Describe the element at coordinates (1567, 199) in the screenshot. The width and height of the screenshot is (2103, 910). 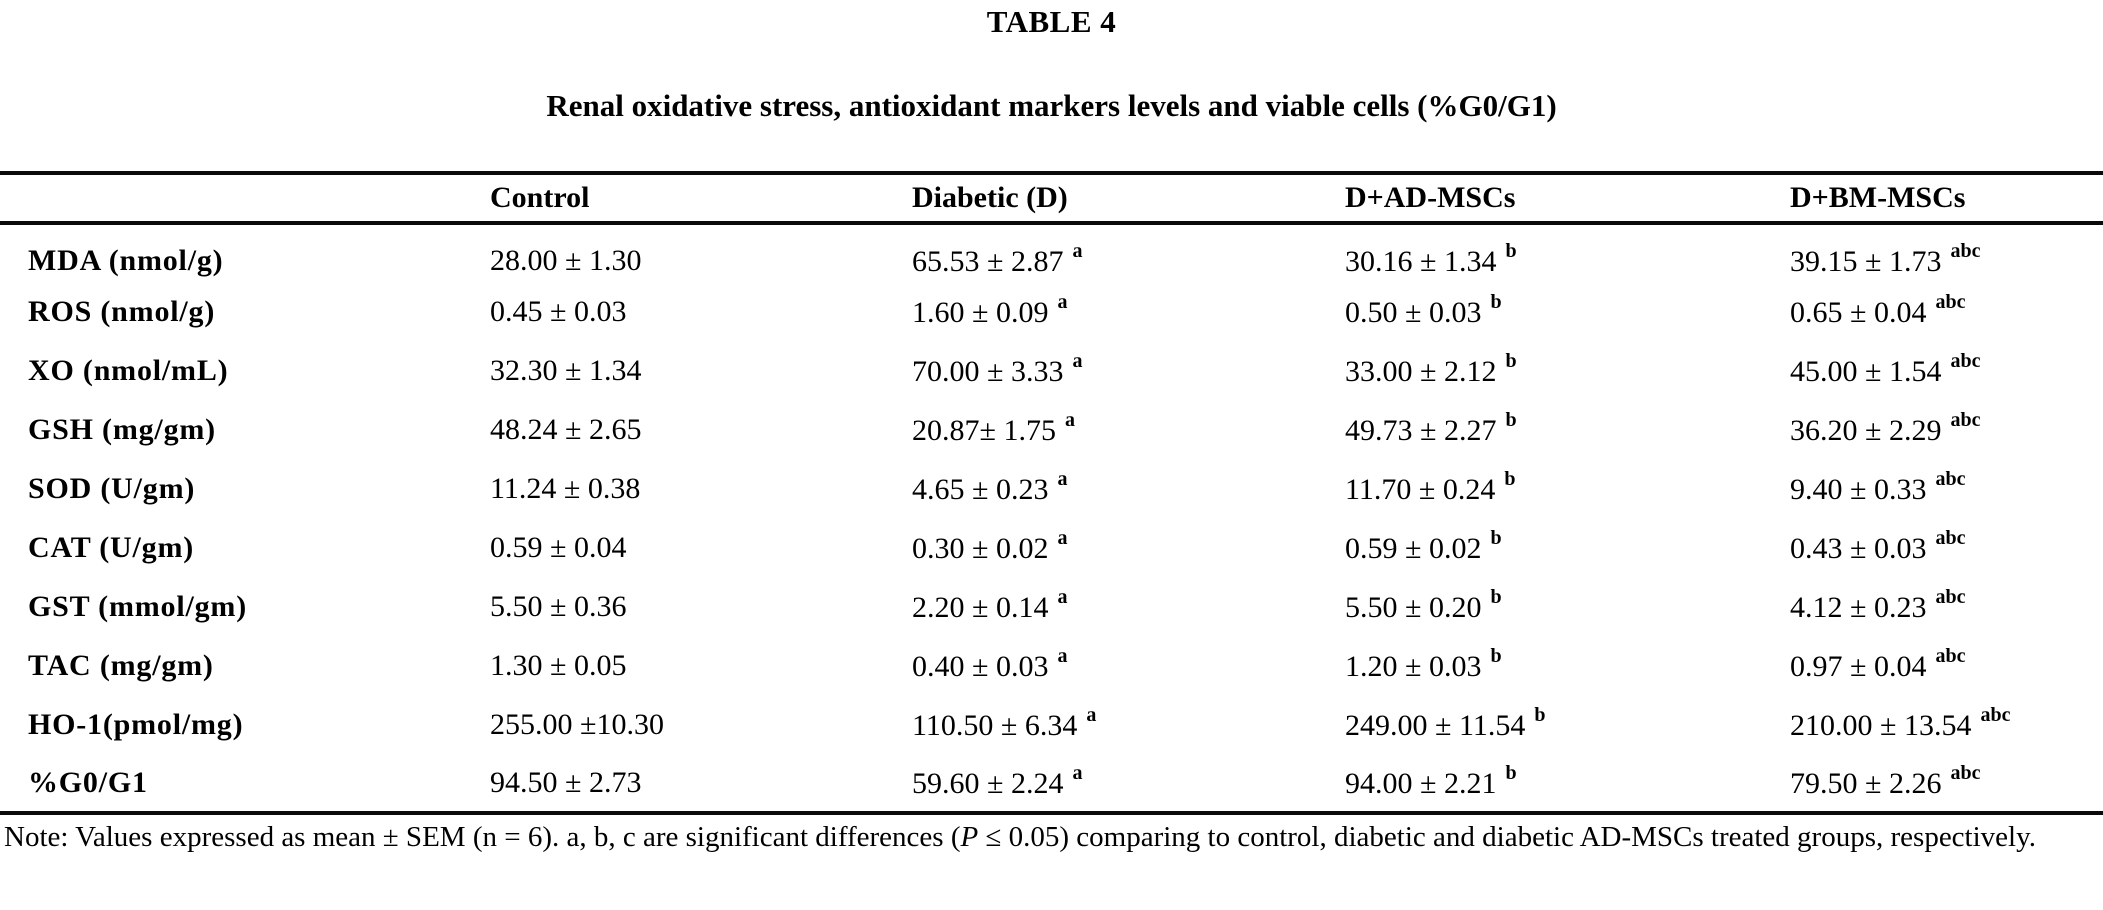
I see `column-header-ad-mscs: D+AD-MSCs` at that location.